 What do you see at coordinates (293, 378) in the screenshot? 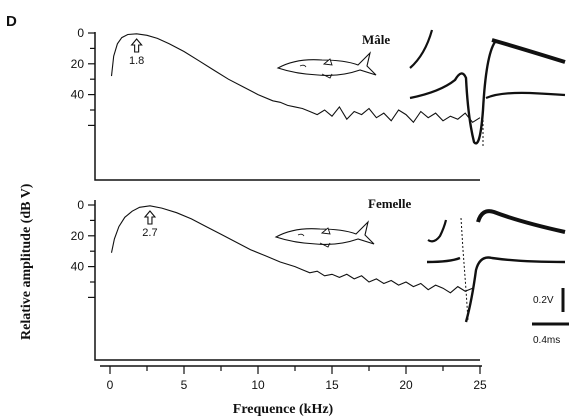
I see `x-axis-ticks: 0 5 10 15 20 25` at bounding box center [293, 378].